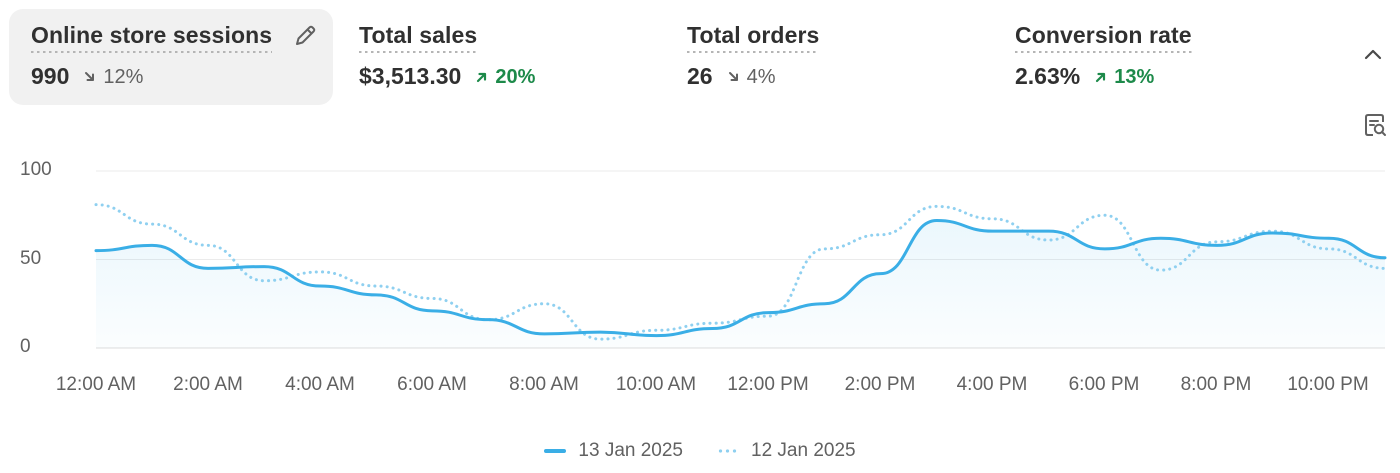 The image size is (1400, 473). What do you see at coordinates (152, 37) in the screenshot?
I see `metric-title: Online store sessions` at bounding box center [152, 37].